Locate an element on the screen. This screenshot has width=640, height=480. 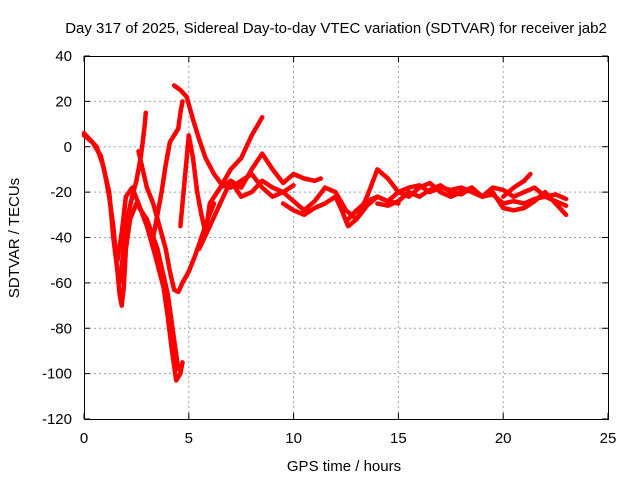
y-tick-label: 0 is located at coordinates (68, 147).